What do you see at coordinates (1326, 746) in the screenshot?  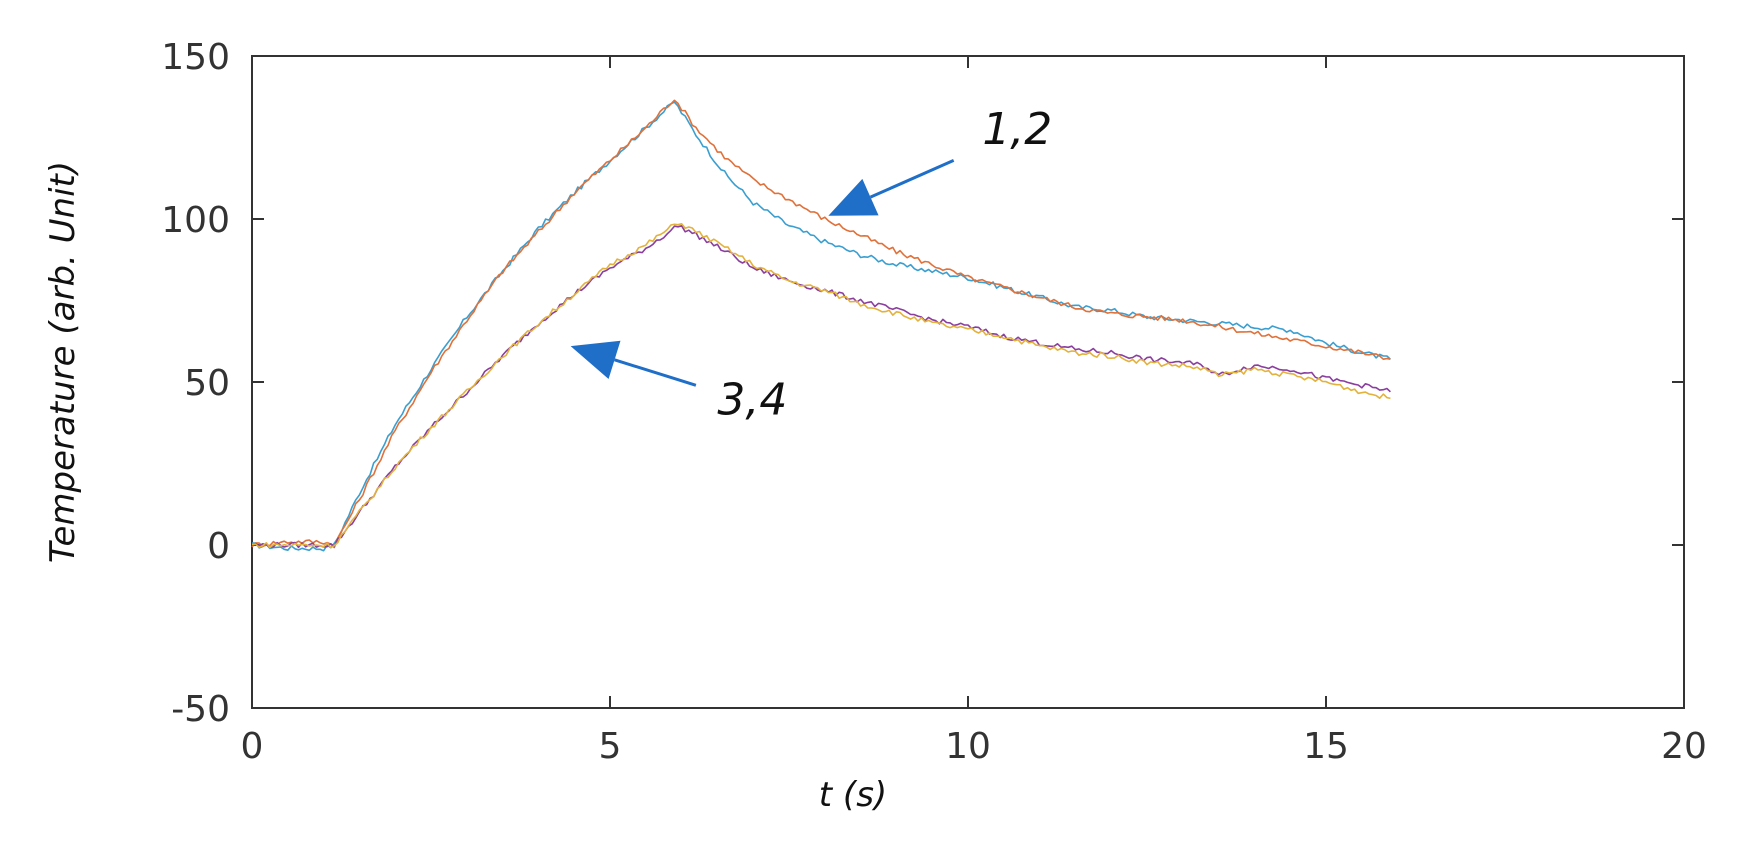 I see `x-tick-label: 15` at bounding box center [1326, 746].